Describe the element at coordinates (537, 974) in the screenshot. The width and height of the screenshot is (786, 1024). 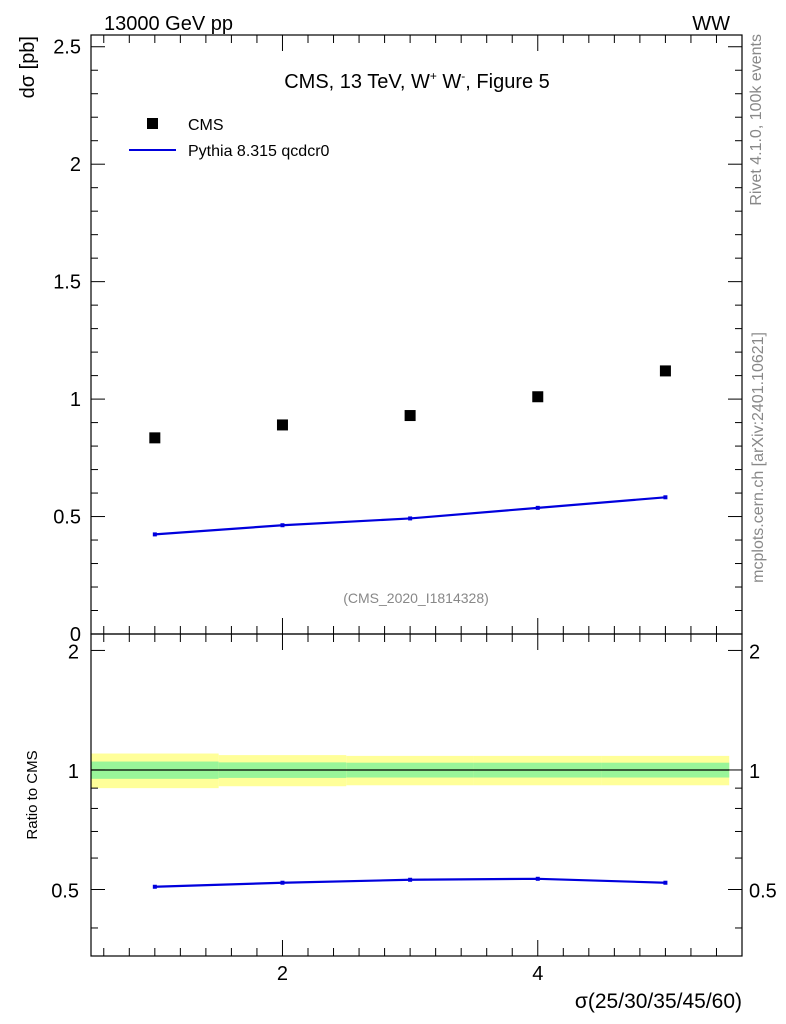
I see `ratio-xtick-label: 4` at that location.